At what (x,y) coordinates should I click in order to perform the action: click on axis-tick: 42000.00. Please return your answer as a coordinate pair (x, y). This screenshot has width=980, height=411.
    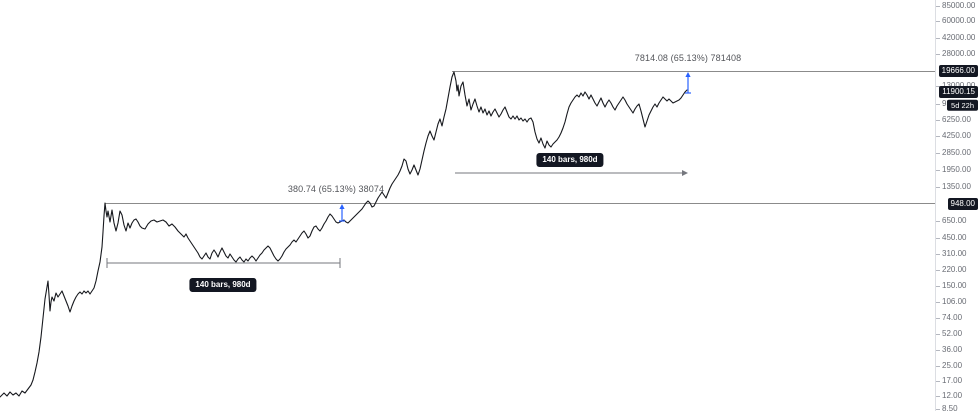
    Looking at the image, I should click on (955, 38).